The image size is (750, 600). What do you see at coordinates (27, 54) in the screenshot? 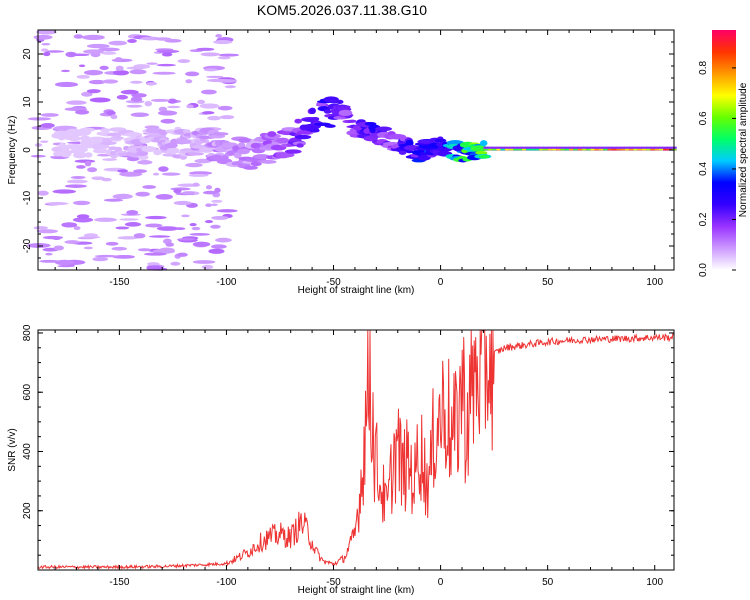
I see `spectrogram-y-tick-label: 20` at bounding box center [27, 54].